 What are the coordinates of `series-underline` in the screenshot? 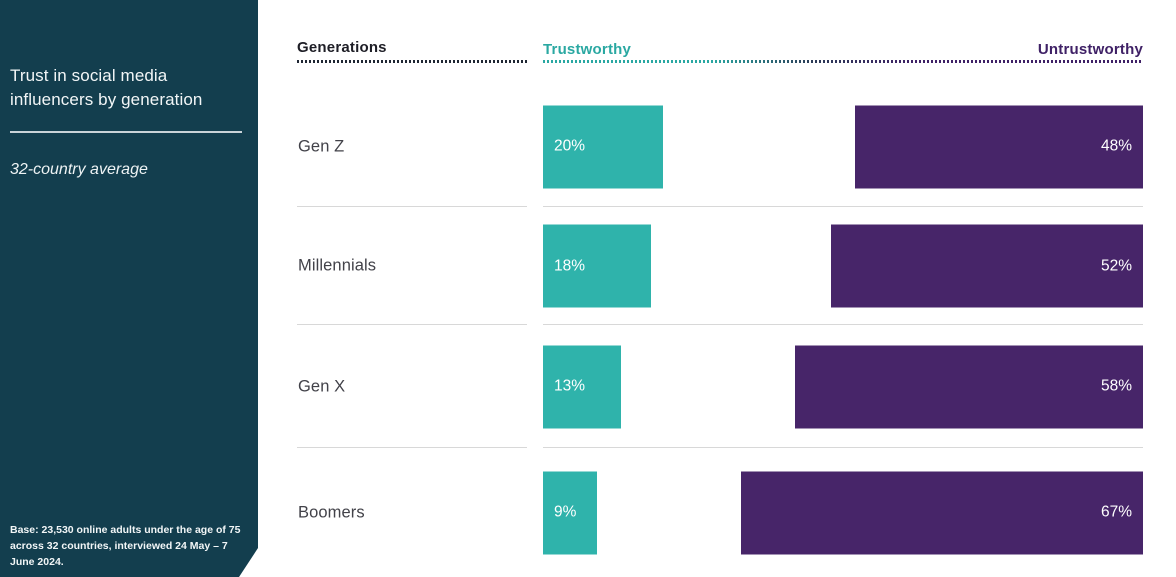 It's located at (843, 61).